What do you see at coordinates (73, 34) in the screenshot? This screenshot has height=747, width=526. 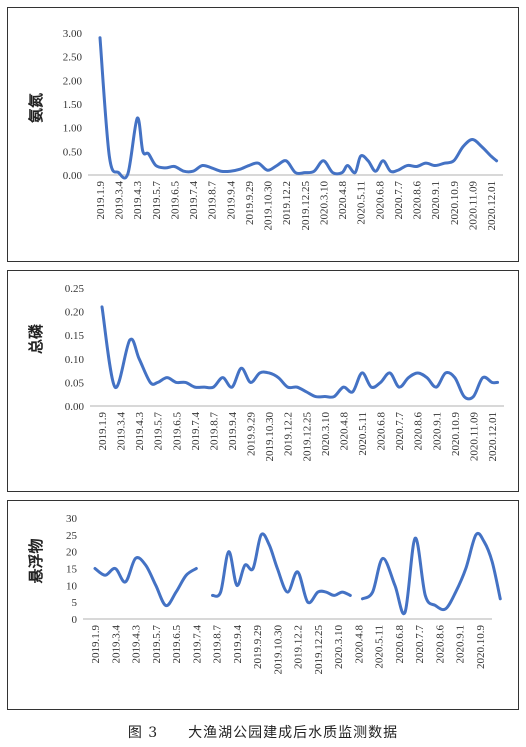 I see `y-tick-label: 3.00` at bounding box center [73, 34].